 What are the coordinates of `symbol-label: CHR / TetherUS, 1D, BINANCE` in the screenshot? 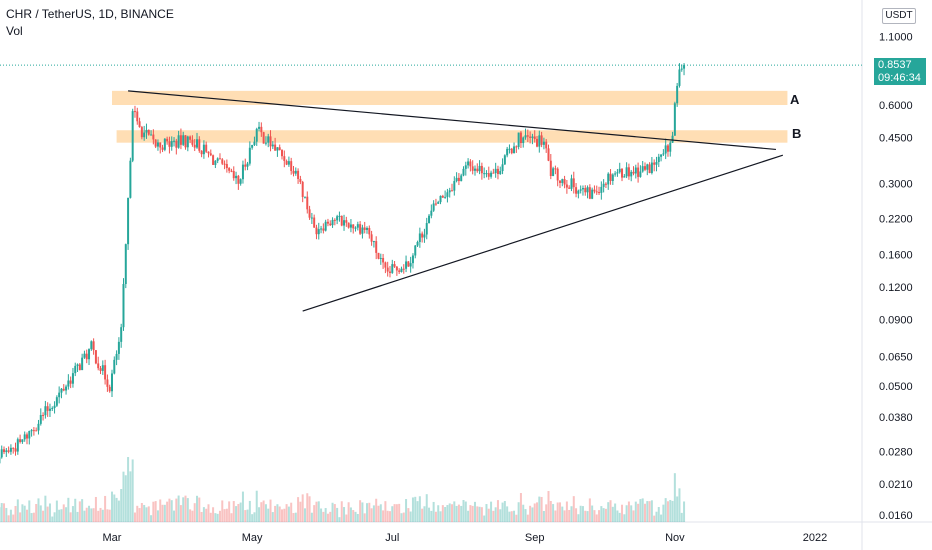 It's located at (90, 14).